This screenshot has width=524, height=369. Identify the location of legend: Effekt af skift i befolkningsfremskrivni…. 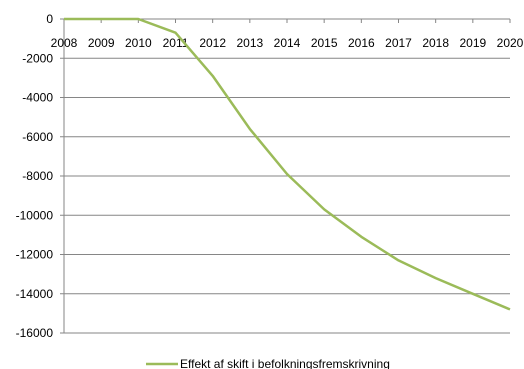
(268, 363).